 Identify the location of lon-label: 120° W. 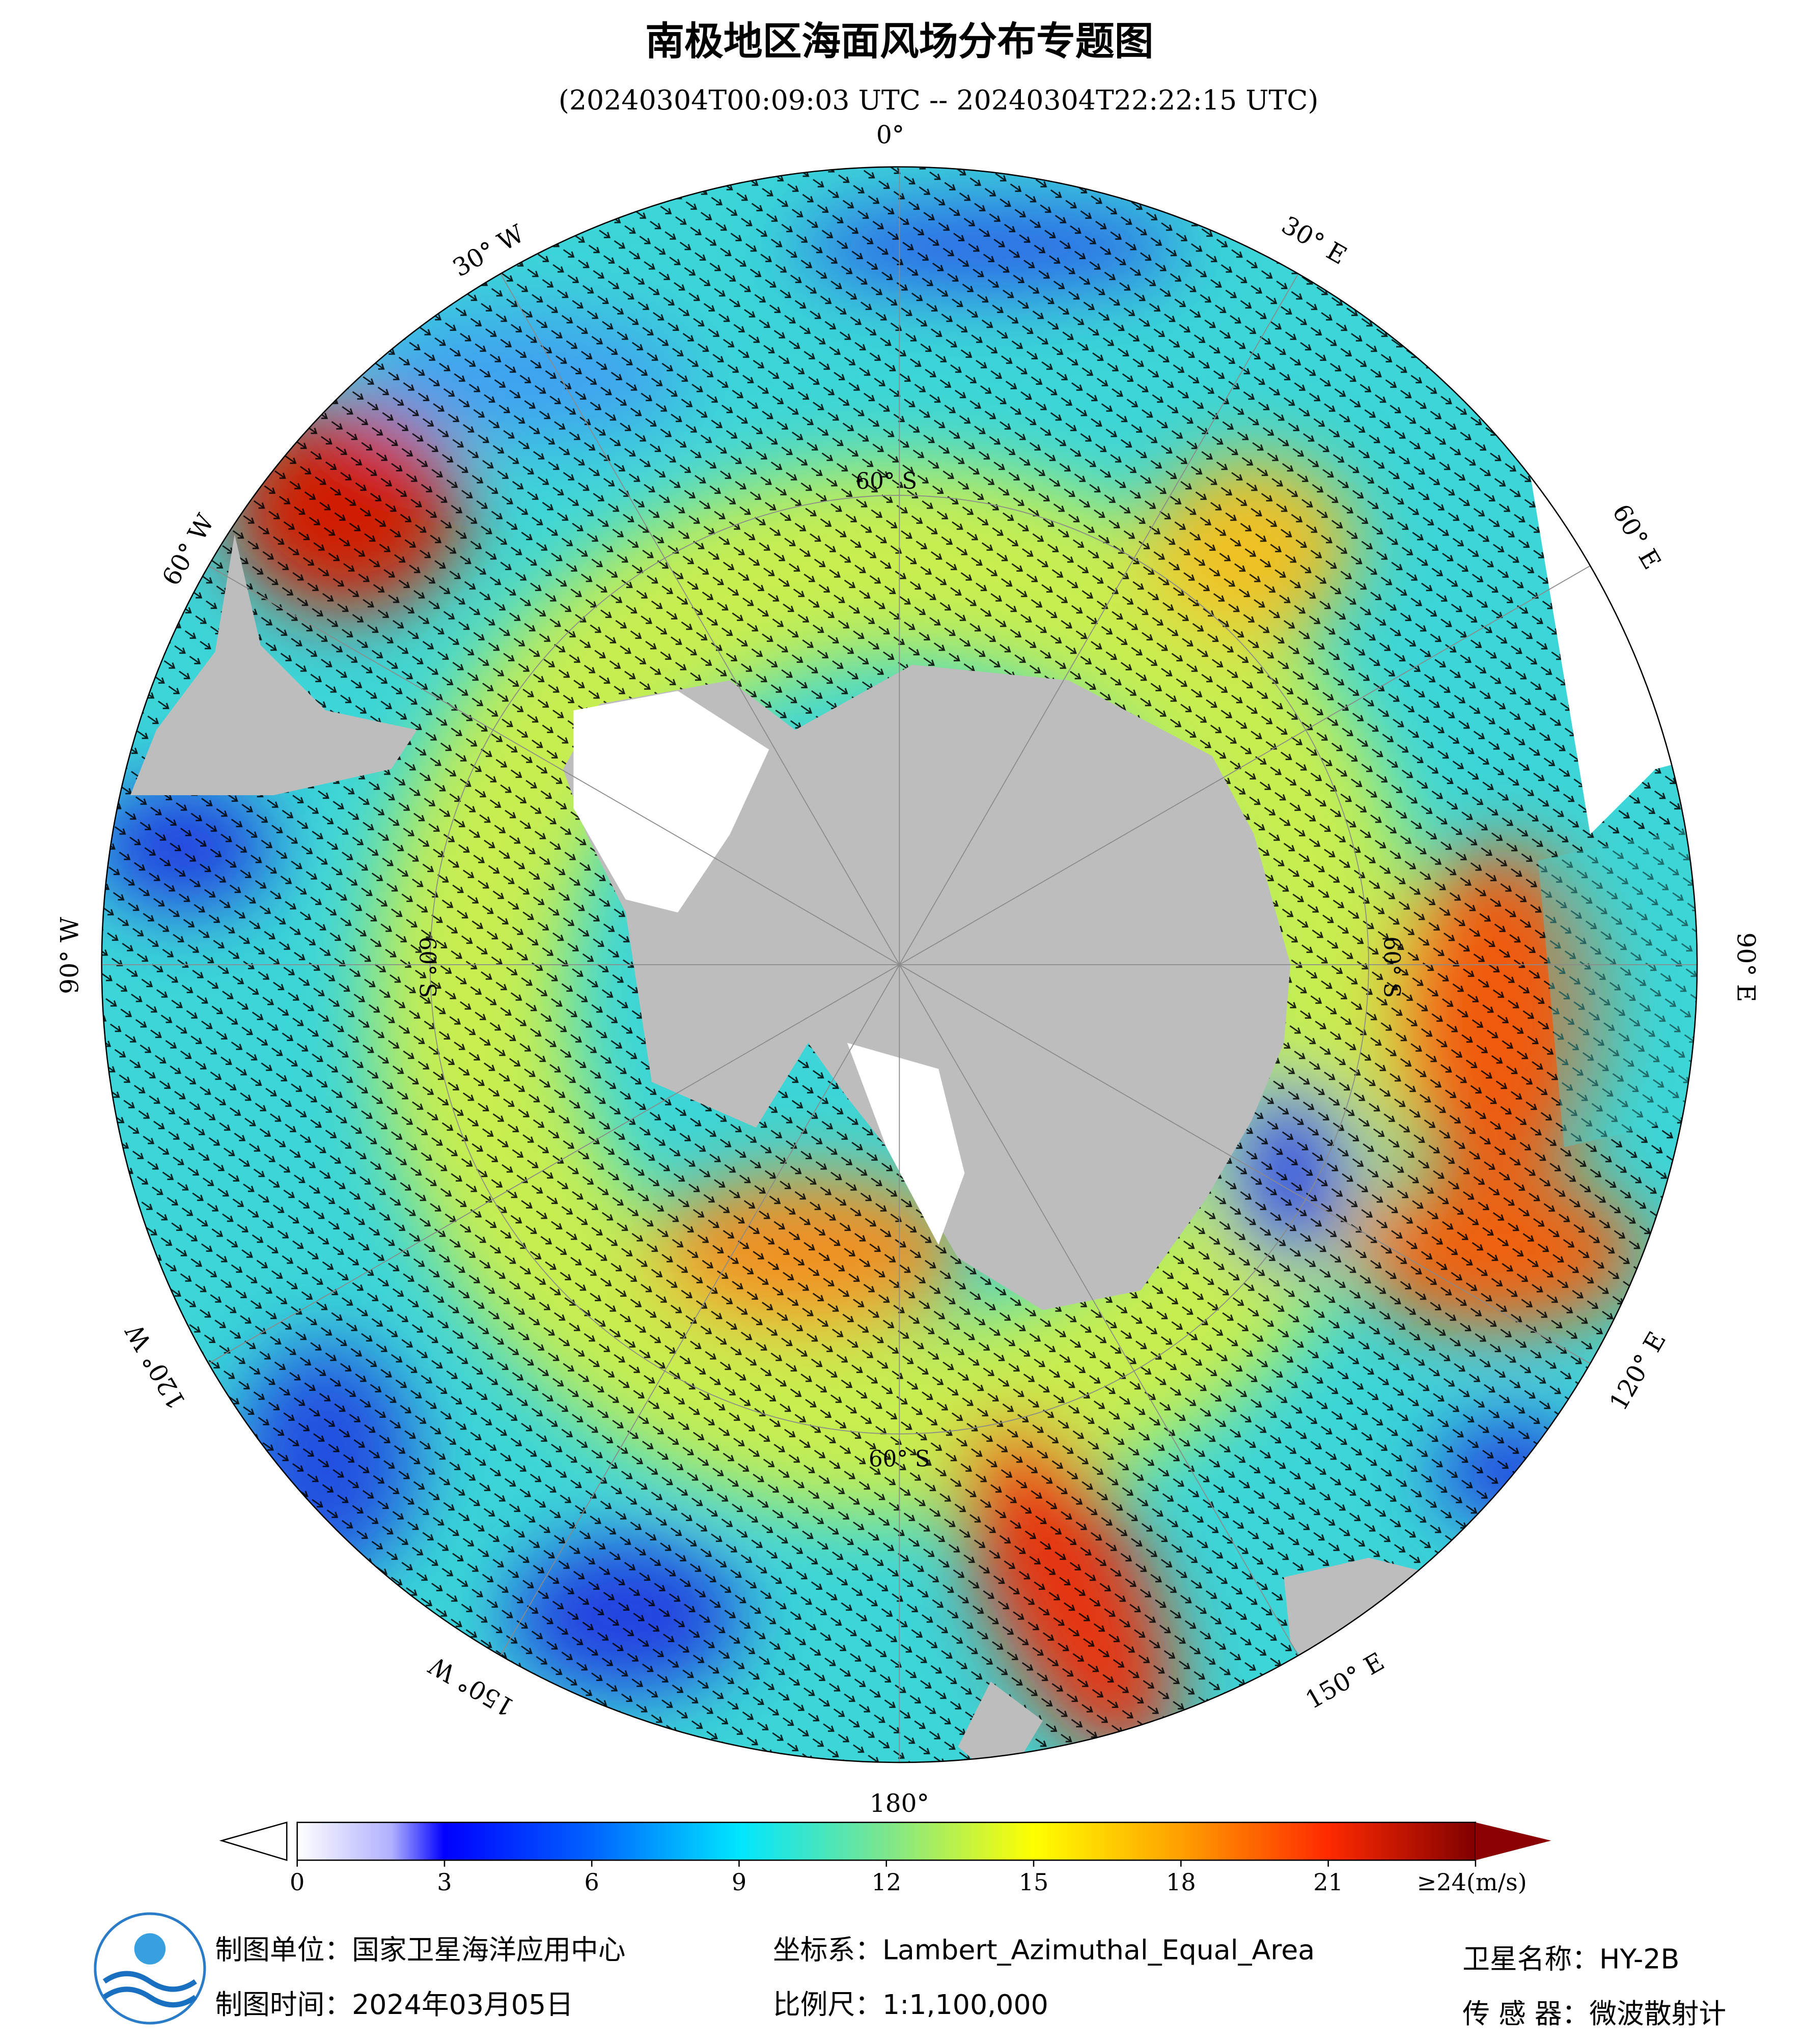
(155, 1366).